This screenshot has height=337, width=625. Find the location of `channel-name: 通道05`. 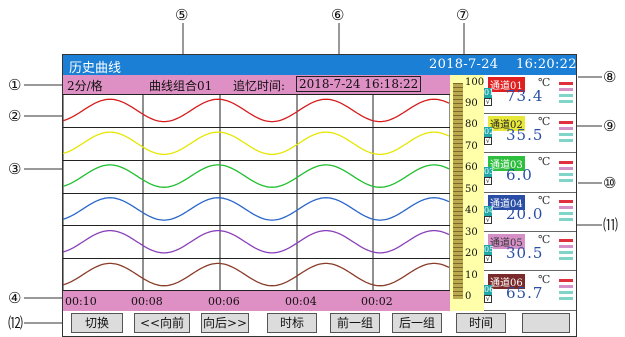

channel-name: 通道05 is located at coordinates (506, 242).